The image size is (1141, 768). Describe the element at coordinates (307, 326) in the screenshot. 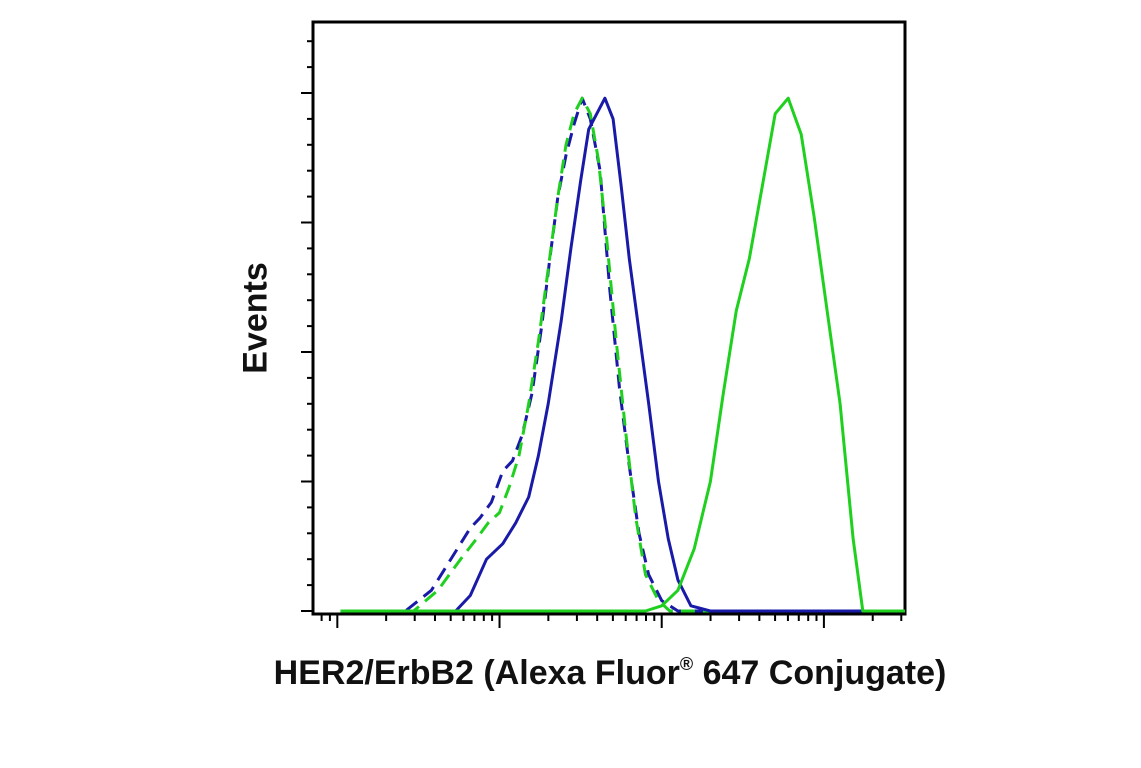

I see `y-axis-ticks` at that location.